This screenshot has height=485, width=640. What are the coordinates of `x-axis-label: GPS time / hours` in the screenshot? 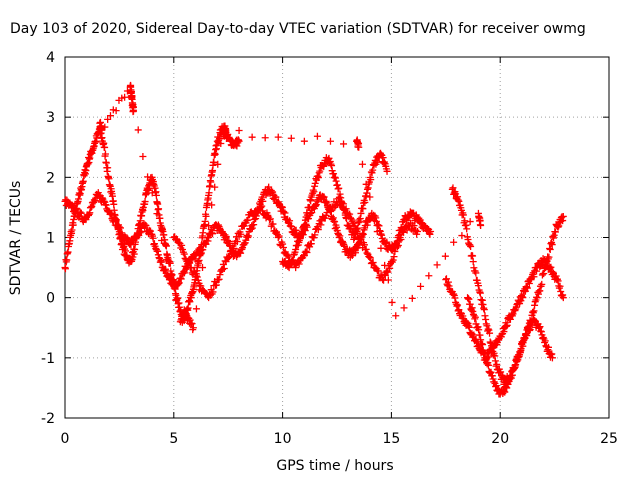 It's located at (334, 466).